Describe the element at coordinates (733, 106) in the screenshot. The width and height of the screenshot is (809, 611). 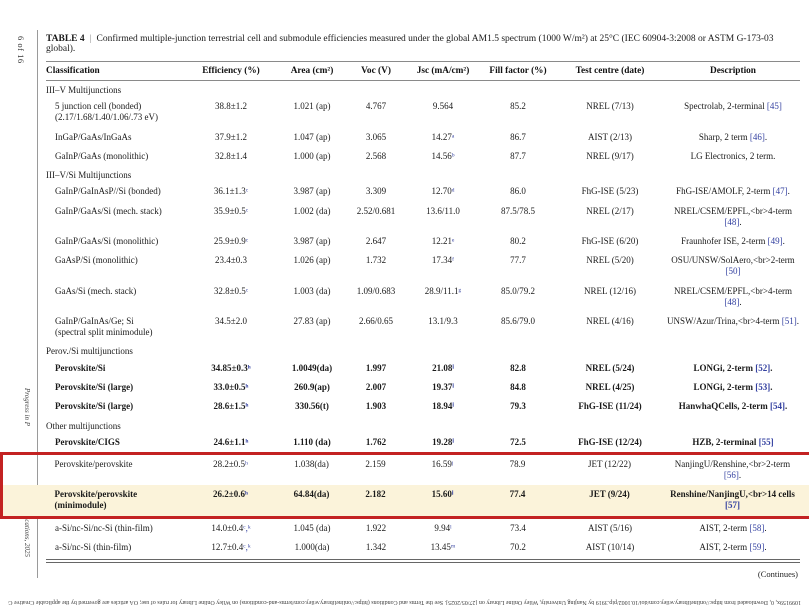
I see `description-cell: Spectrolab, 2-terminal [45]` at that location.